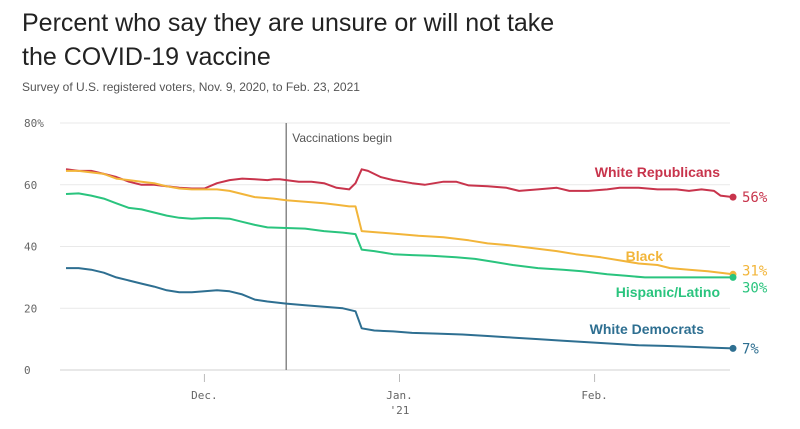 Image resolution: width=800 pixels, height=429 pixels. Describe the element at coordinates (338, 246) in the screenshot. I see `vaccination-annotation: Vaccinations begin` at that location.